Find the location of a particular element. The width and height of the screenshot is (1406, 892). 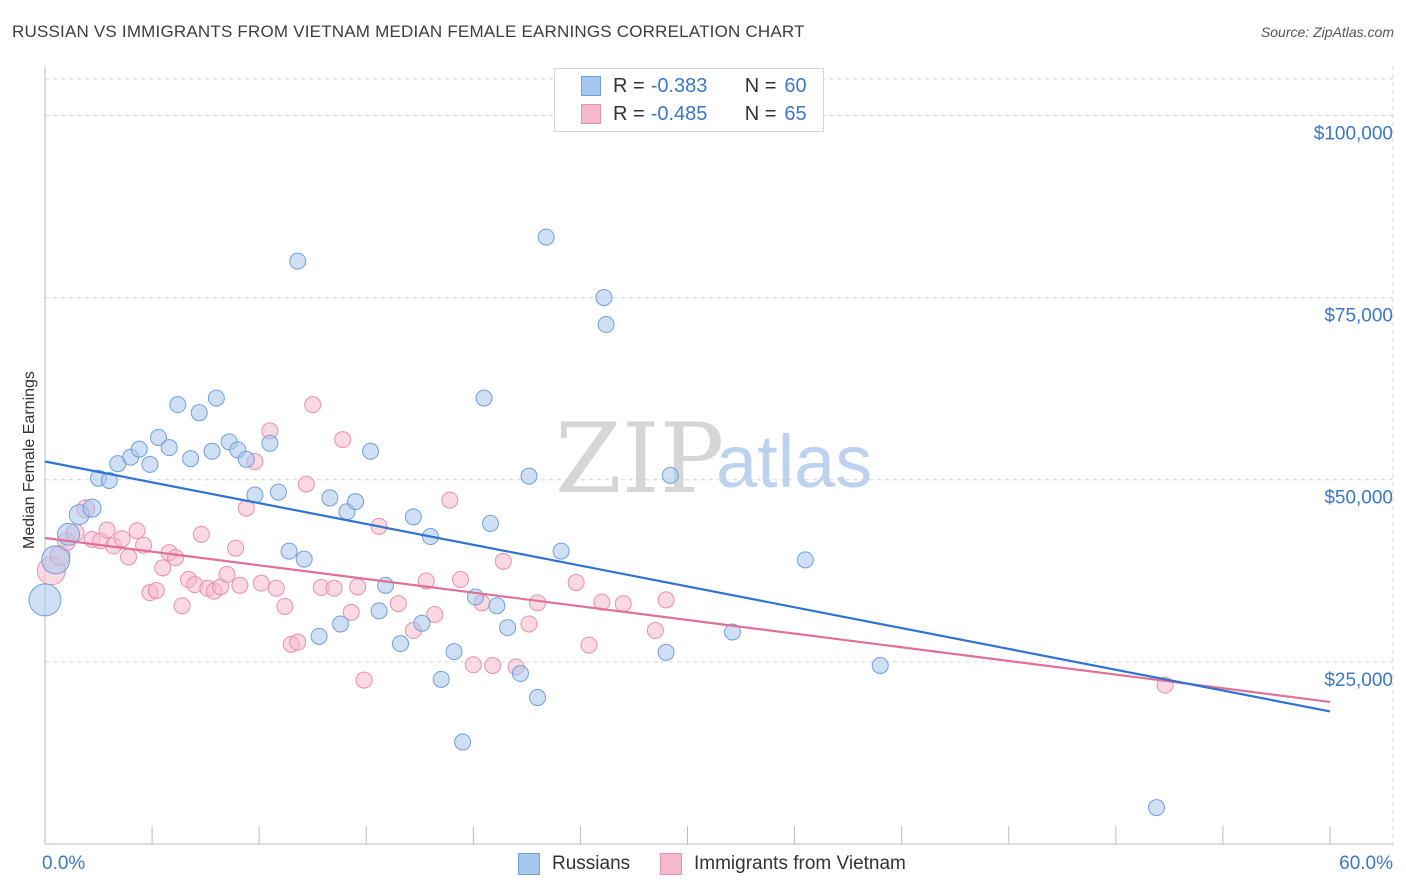

y-tick-label: $100,000 is located at coordinates (1353, 133).